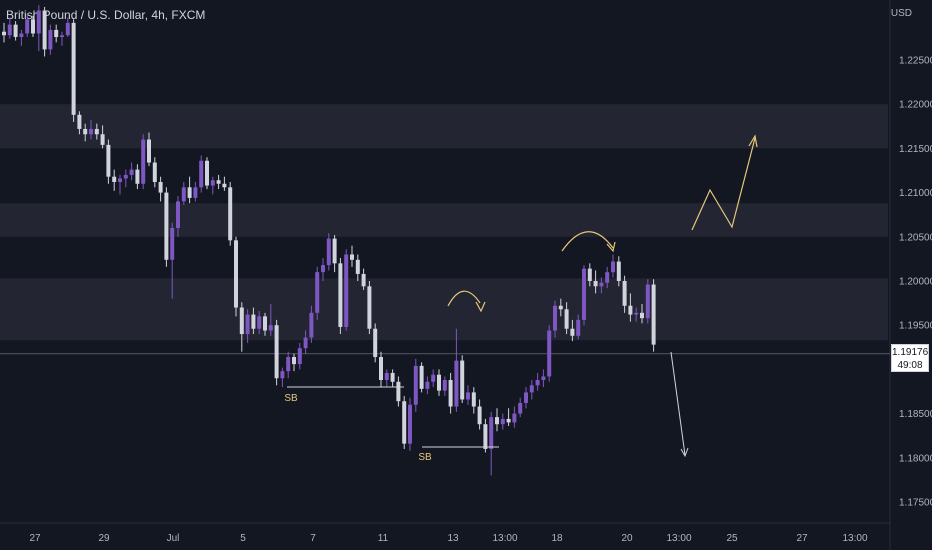  What do you see at coordinates (915, 237) in the screenshot?
I see `y-tick-label: 1.20500` at bounding box center [915, 237].